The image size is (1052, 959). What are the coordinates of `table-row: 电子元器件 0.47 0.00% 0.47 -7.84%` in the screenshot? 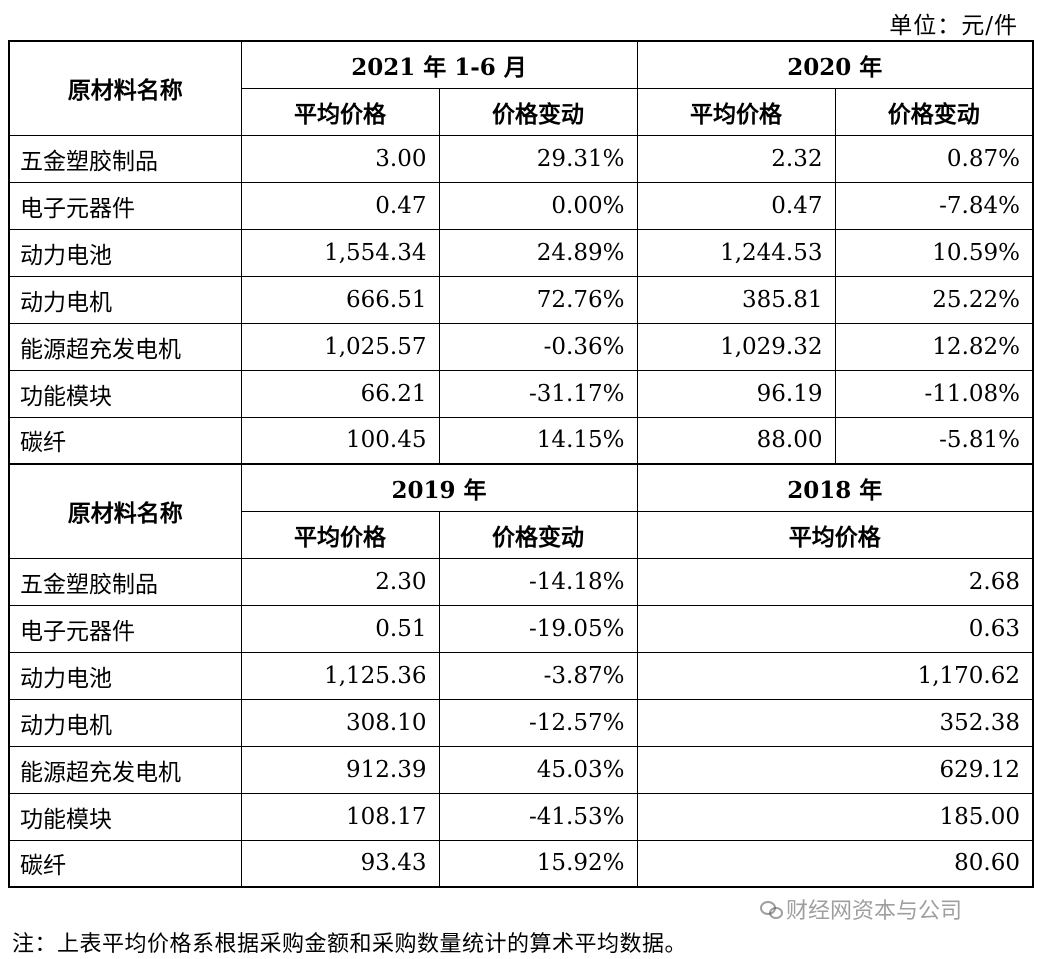 It's located at (521, 205).